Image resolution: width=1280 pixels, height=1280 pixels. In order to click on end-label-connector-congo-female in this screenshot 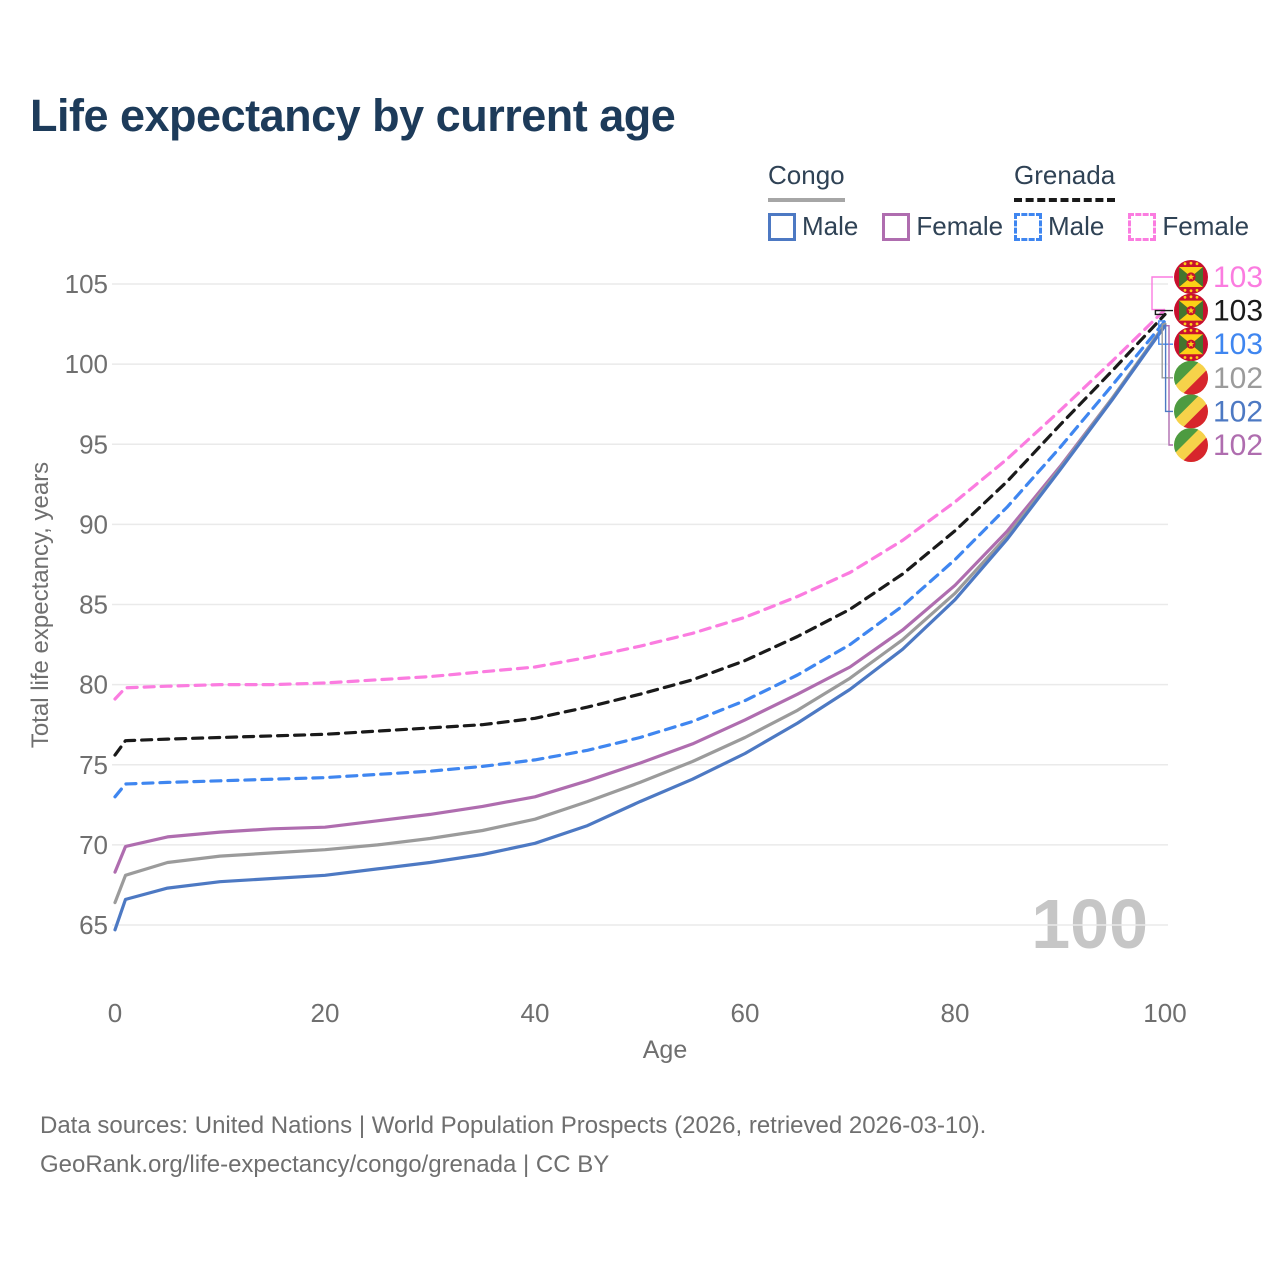, I will do `click(1169, 385)`.